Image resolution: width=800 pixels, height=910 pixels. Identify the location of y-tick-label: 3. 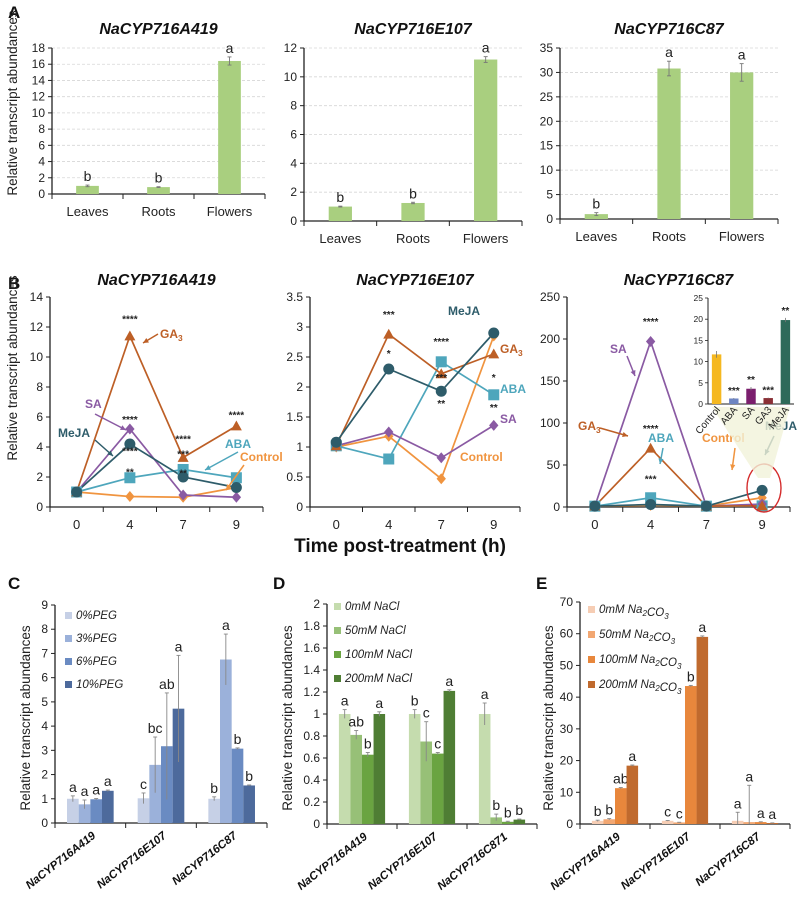
(299, 327).